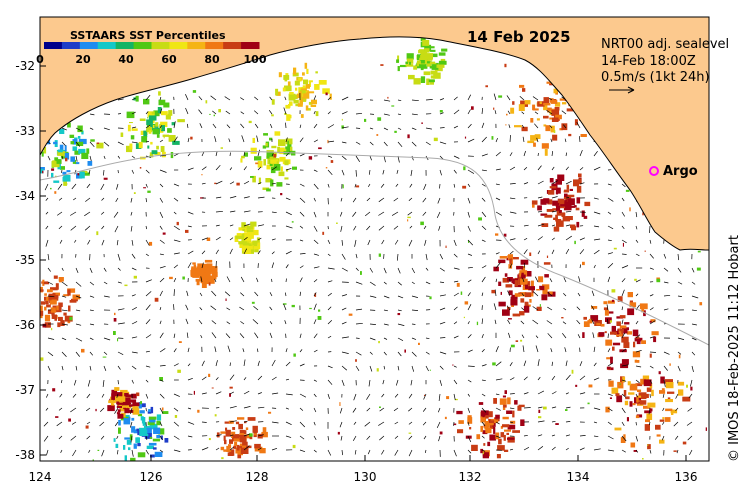  Describe the element at coordinates (665, 44) in the screenshot. I see `product-label: NRT00 adj. sealevel` at that location.